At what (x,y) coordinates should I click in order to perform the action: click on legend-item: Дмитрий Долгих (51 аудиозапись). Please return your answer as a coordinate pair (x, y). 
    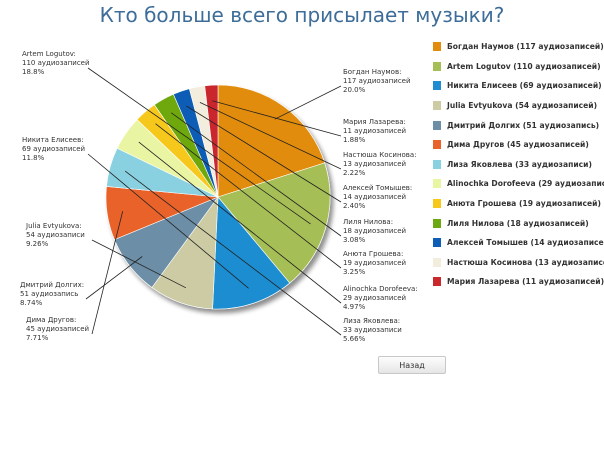
    Looking at the image, I should click on (518, 125).